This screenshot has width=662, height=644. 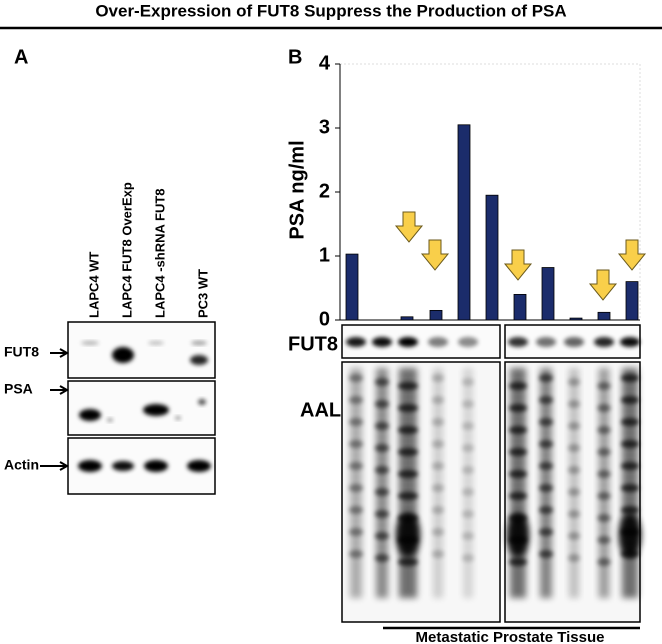 What do you see at coordinates (295, 57) in the screenshot?
I see `panel-label: B` at bounding box center [295, 57].